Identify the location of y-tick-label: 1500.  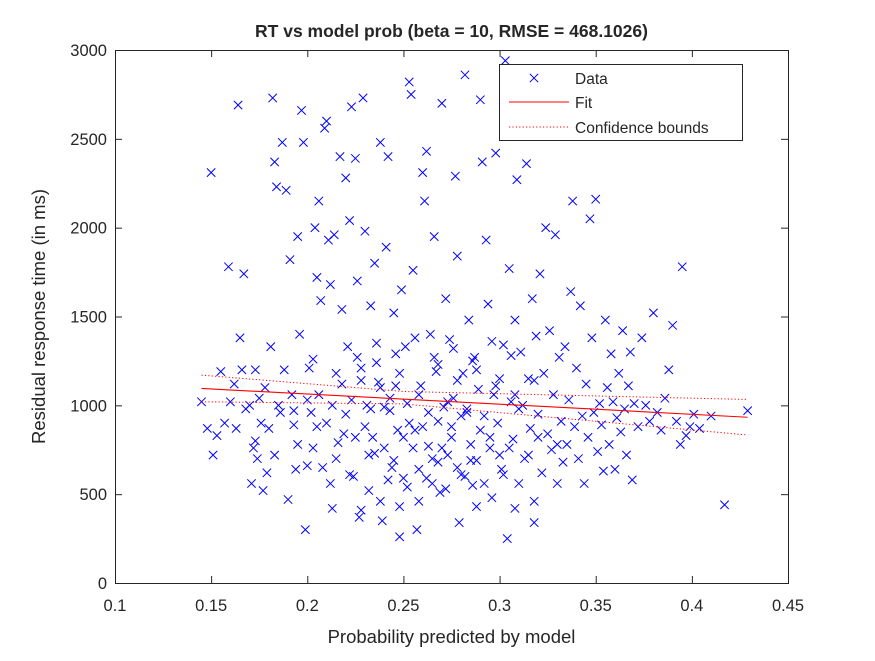
(88, 318).